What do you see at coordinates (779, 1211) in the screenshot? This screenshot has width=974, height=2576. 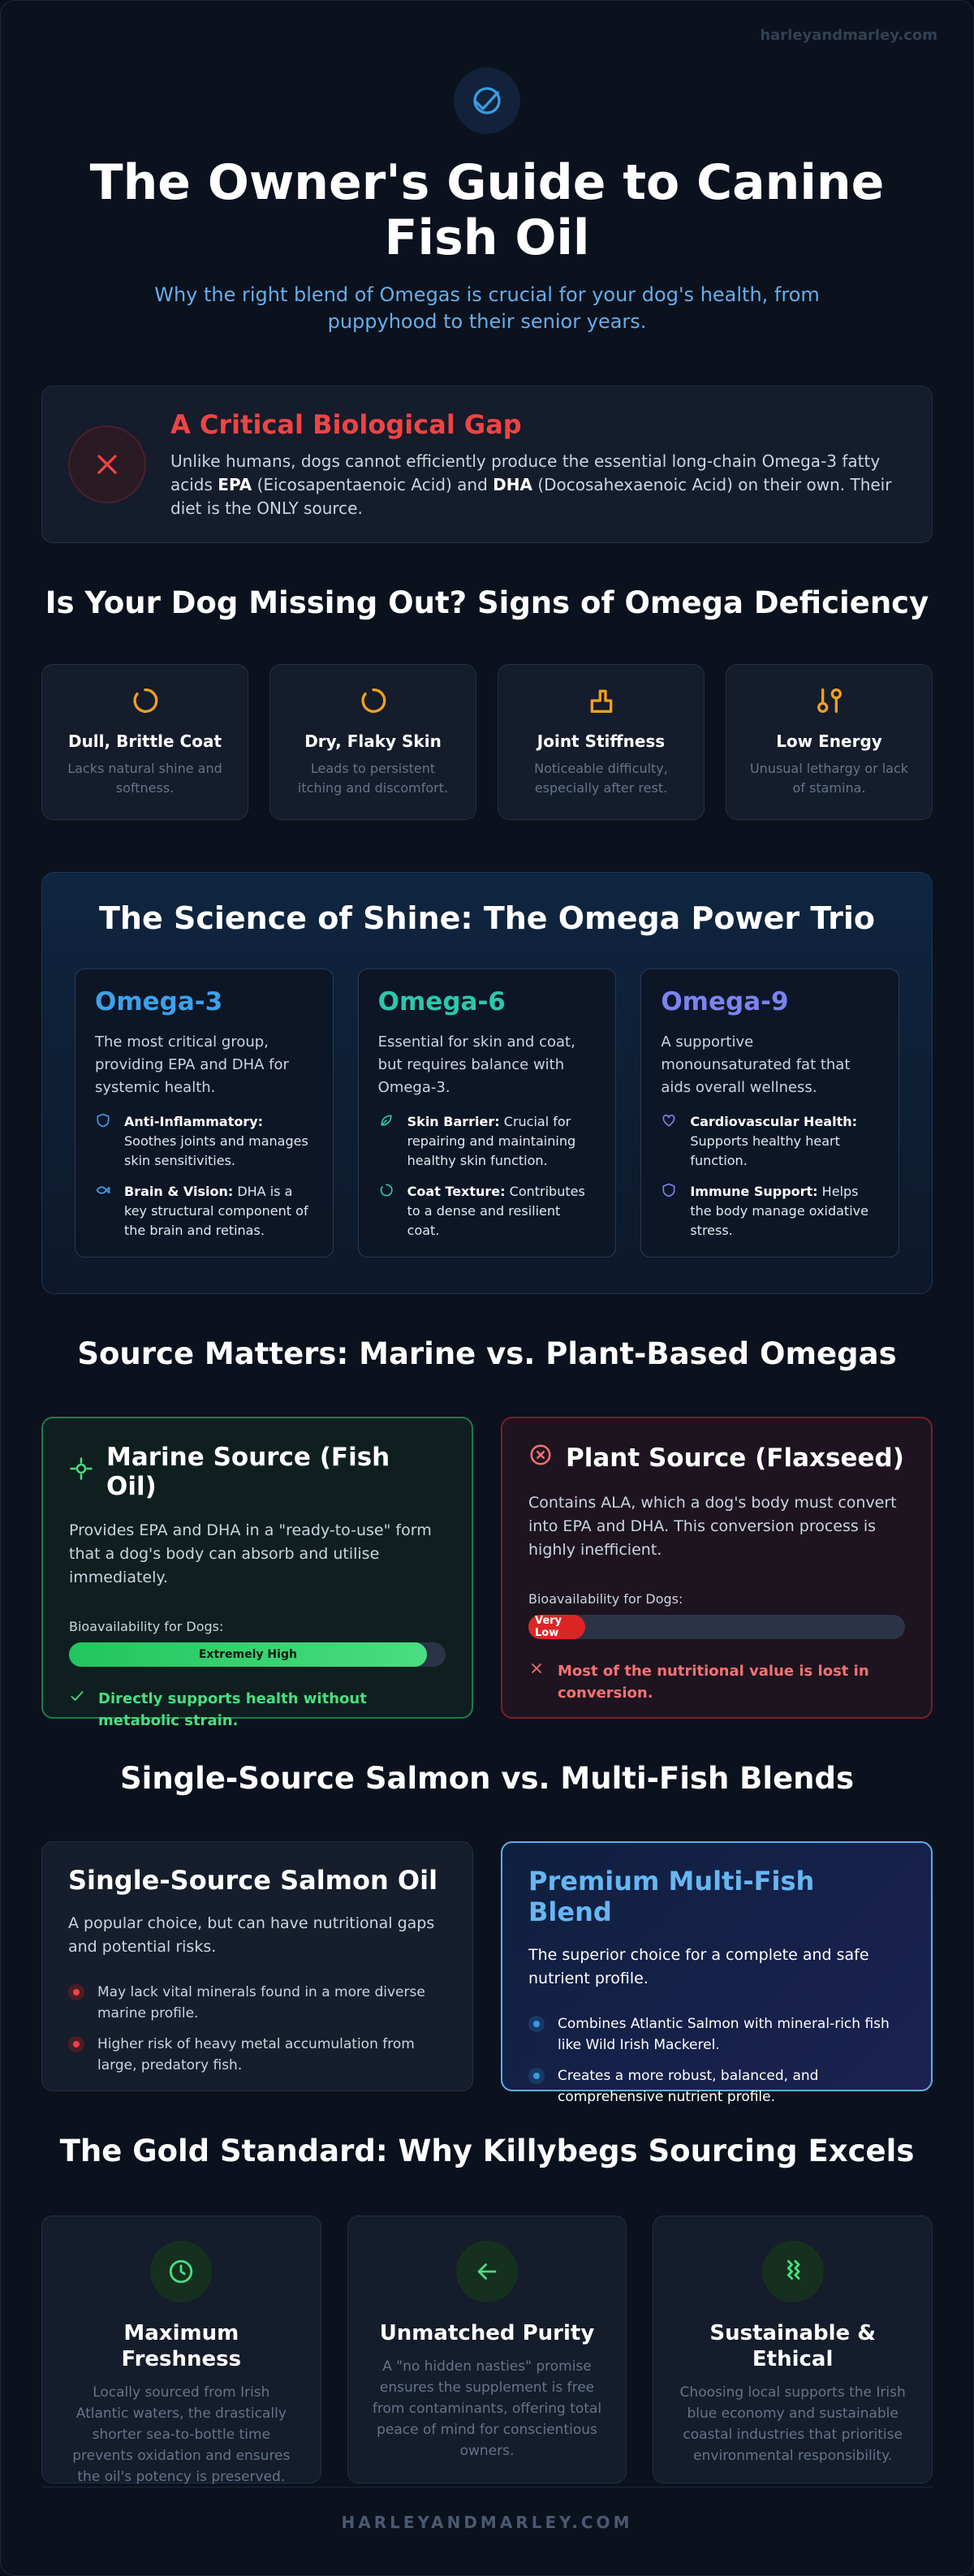 I see `benefit-desc: Helps the body manage oxidative stress.` at bounding box center [779, 1211].